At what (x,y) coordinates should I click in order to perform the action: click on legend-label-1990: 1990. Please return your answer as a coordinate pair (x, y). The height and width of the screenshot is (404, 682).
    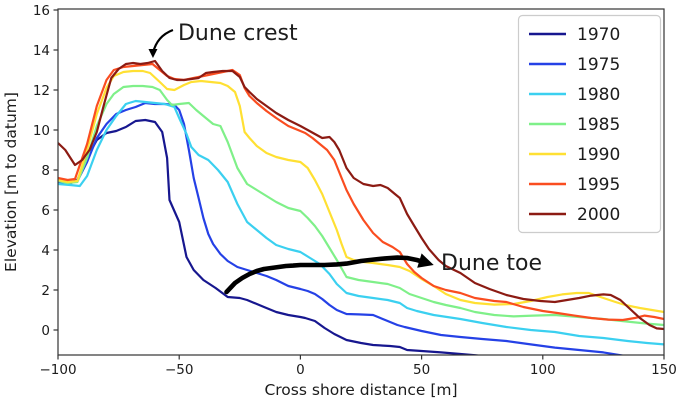
    Looking at the image, I should click on (598, 155).